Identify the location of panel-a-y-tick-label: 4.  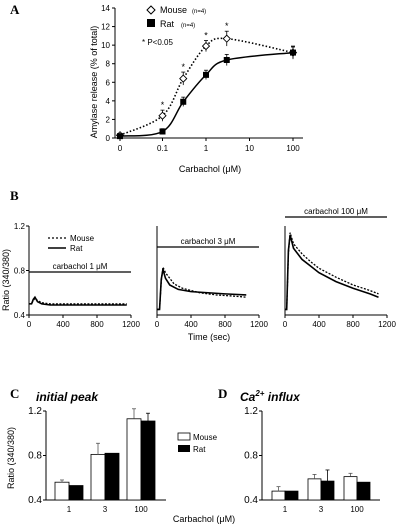
(108, 101).